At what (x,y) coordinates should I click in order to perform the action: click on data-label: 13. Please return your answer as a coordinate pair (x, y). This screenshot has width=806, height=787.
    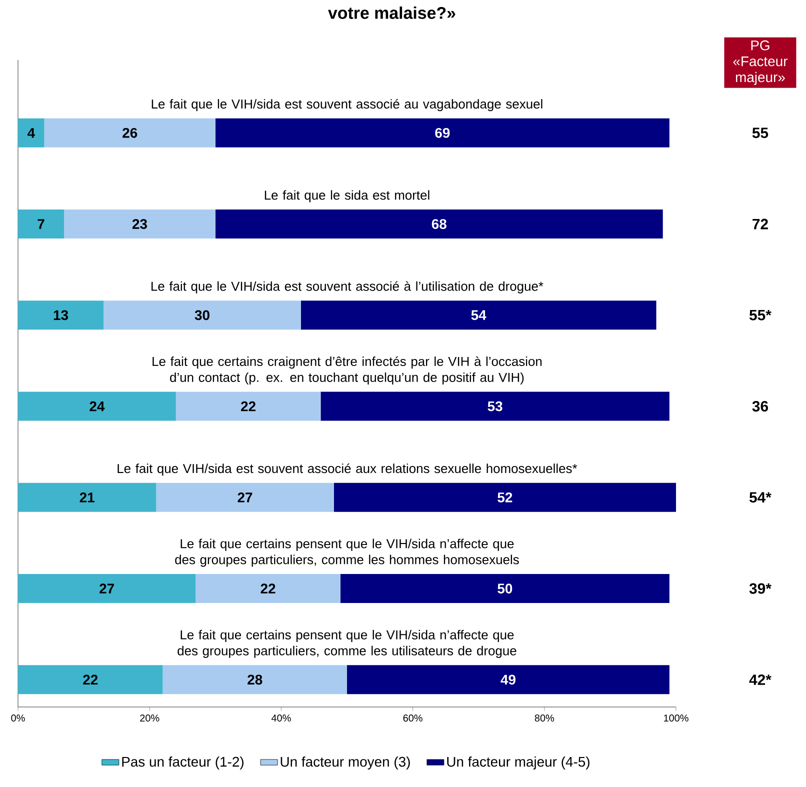
    Looking at the image, I should click on (61, 315).